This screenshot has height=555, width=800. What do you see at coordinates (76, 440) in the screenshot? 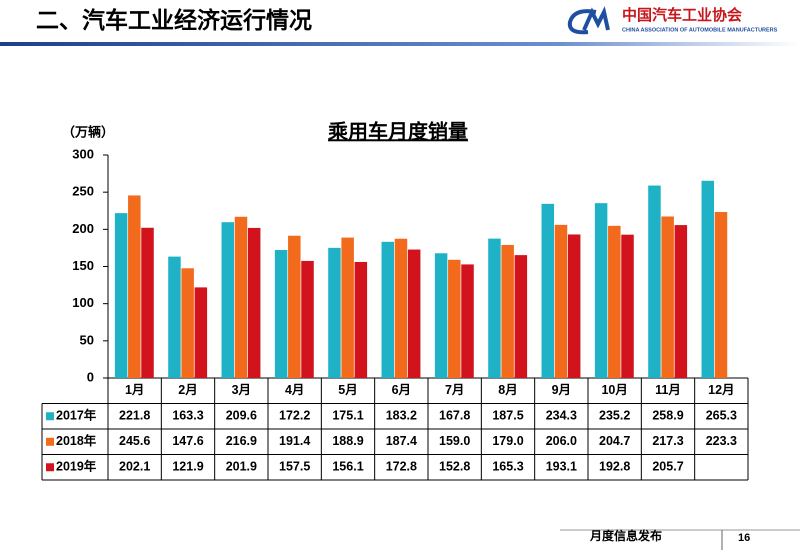
I see `legend-label: 2018年` at bounding box center [76, 440].